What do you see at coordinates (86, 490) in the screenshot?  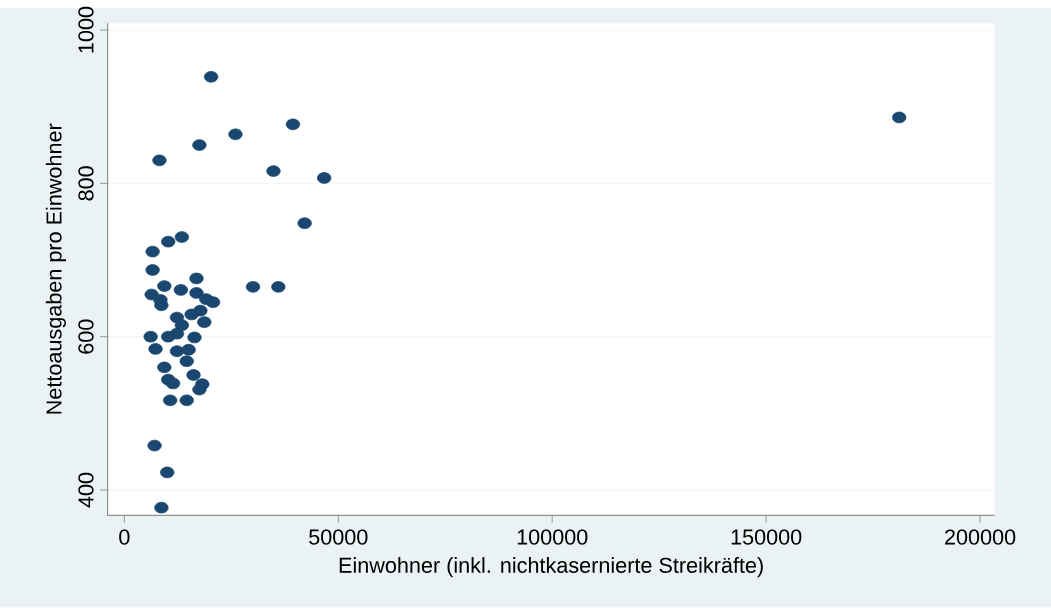 I see `y-tick-label: 400` at bounding box center [86, 490].